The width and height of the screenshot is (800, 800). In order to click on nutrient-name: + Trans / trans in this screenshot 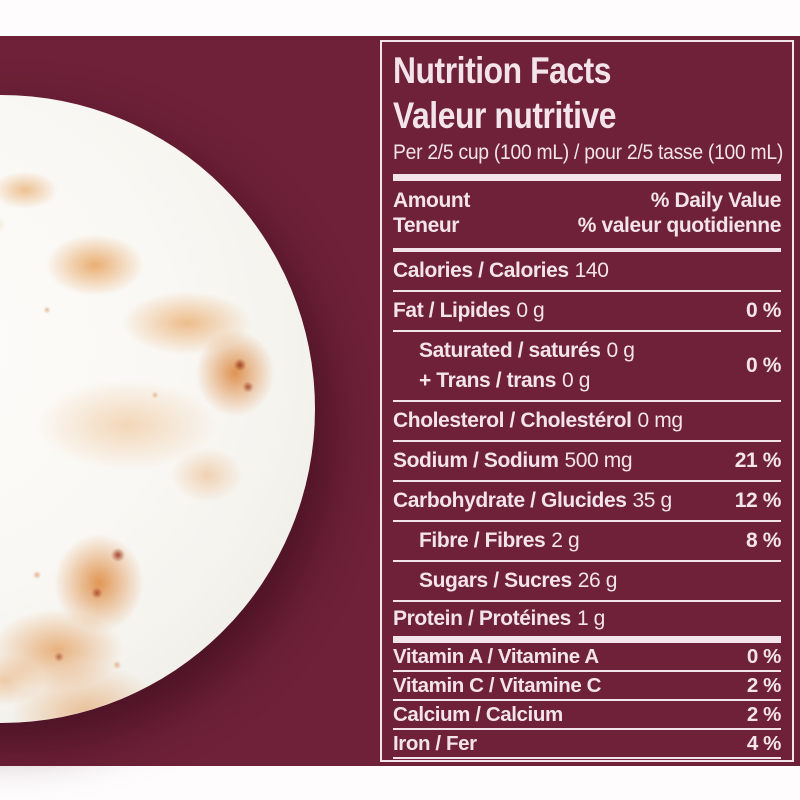, I will do `click(487, 380)`.